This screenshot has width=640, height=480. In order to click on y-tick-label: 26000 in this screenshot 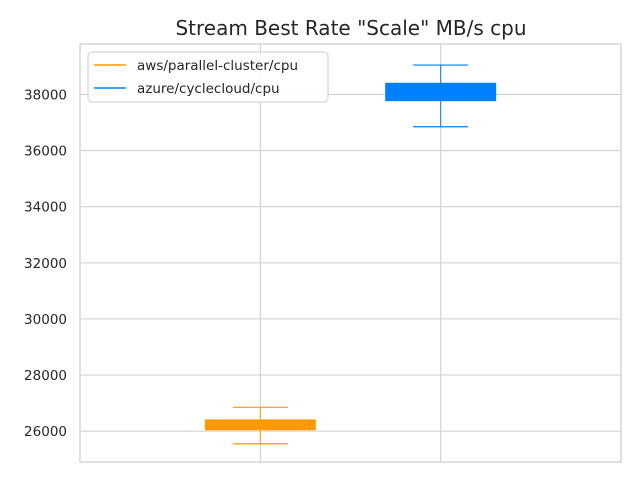, I will do `click(45, 432)`.